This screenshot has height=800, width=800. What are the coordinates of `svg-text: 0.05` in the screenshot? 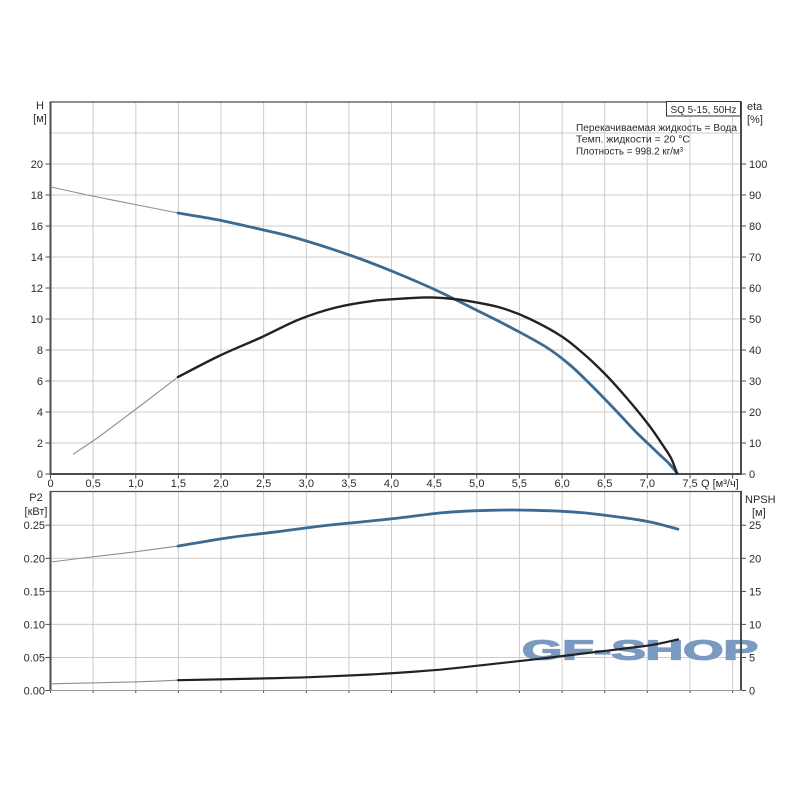 It's located at (34, 659).